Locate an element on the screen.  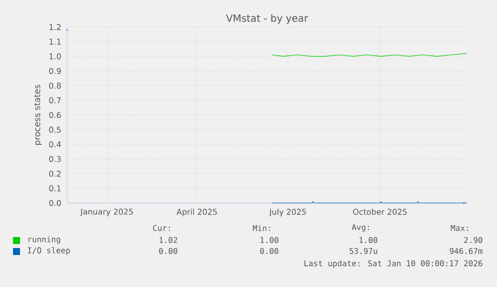
chart-title: VMstat - by year is located at coordinates (267, 19).